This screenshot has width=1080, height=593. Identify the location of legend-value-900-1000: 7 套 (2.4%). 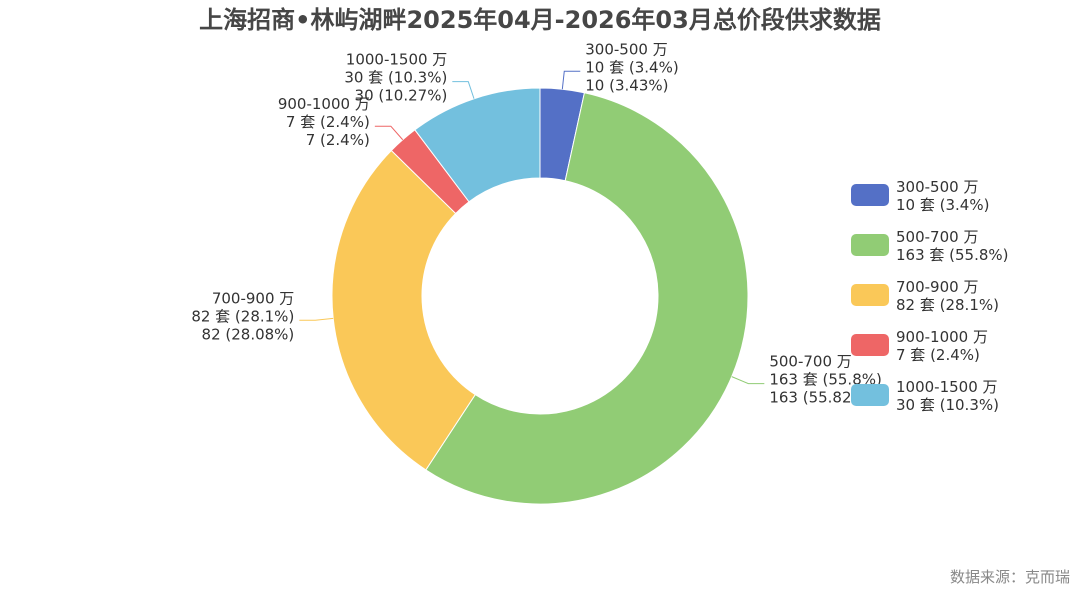
(938, 355).